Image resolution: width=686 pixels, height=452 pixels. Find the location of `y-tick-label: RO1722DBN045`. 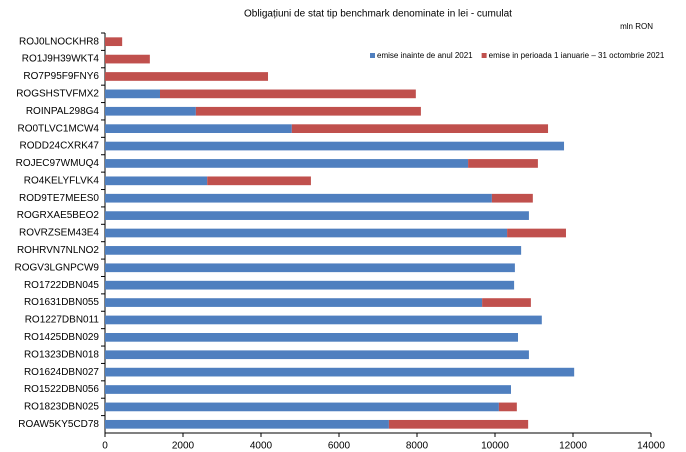

y-tick-label: RO1722DBN045 is located at coordinates (61, 285).